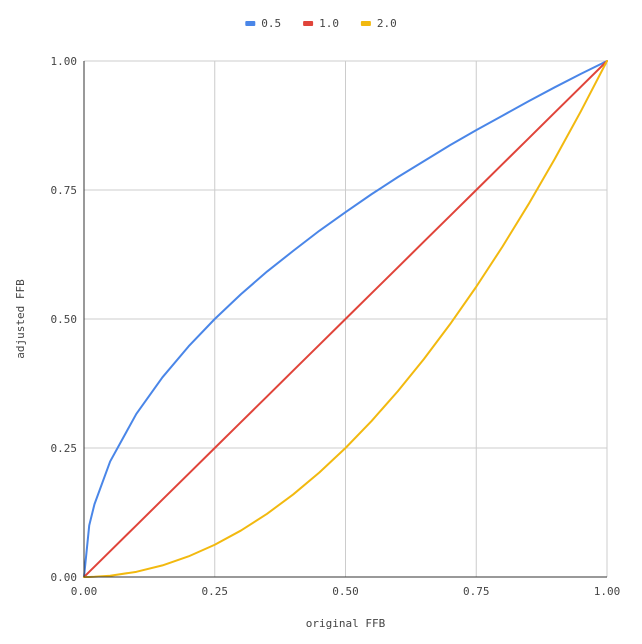 This screenshot has height=644, width=642. What do you see at coordinates (476, 591) in the screenshot?
I see `x-tick-label: 0.75` at bounding box center [476, 591].